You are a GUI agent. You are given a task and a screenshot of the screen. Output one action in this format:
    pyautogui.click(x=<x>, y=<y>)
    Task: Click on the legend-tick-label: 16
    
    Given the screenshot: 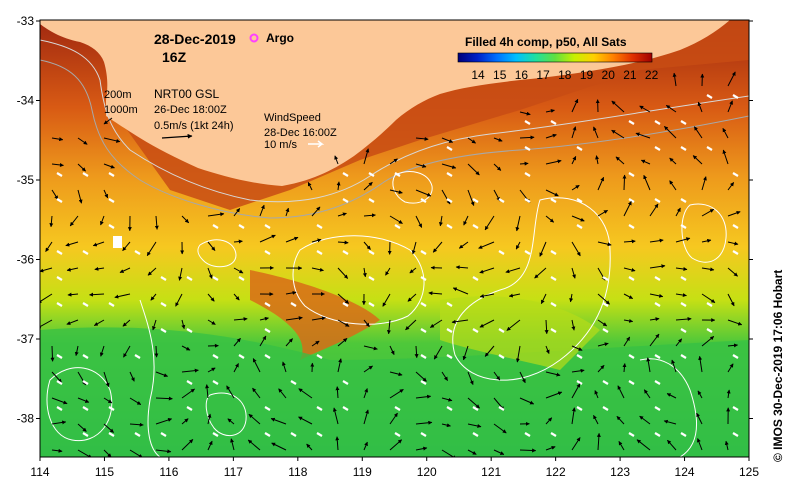 What is the action you would take?
    pyautogui.click(x=522, y=75)
    